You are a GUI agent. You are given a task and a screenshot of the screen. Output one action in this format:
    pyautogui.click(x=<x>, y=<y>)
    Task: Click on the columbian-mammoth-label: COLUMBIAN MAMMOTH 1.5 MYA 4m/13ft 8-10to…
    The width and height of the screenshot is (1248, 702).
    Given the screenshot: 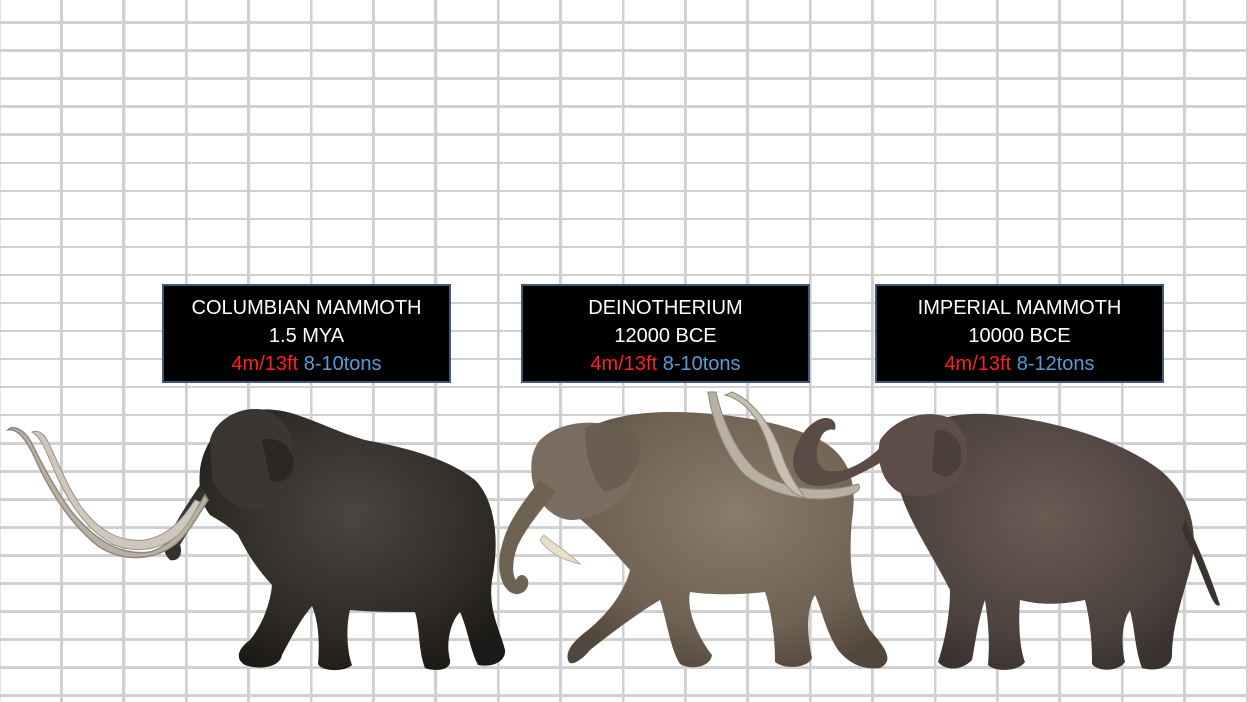 What is the action you would take?
    pyautogui.click(x=306, y=333)
    